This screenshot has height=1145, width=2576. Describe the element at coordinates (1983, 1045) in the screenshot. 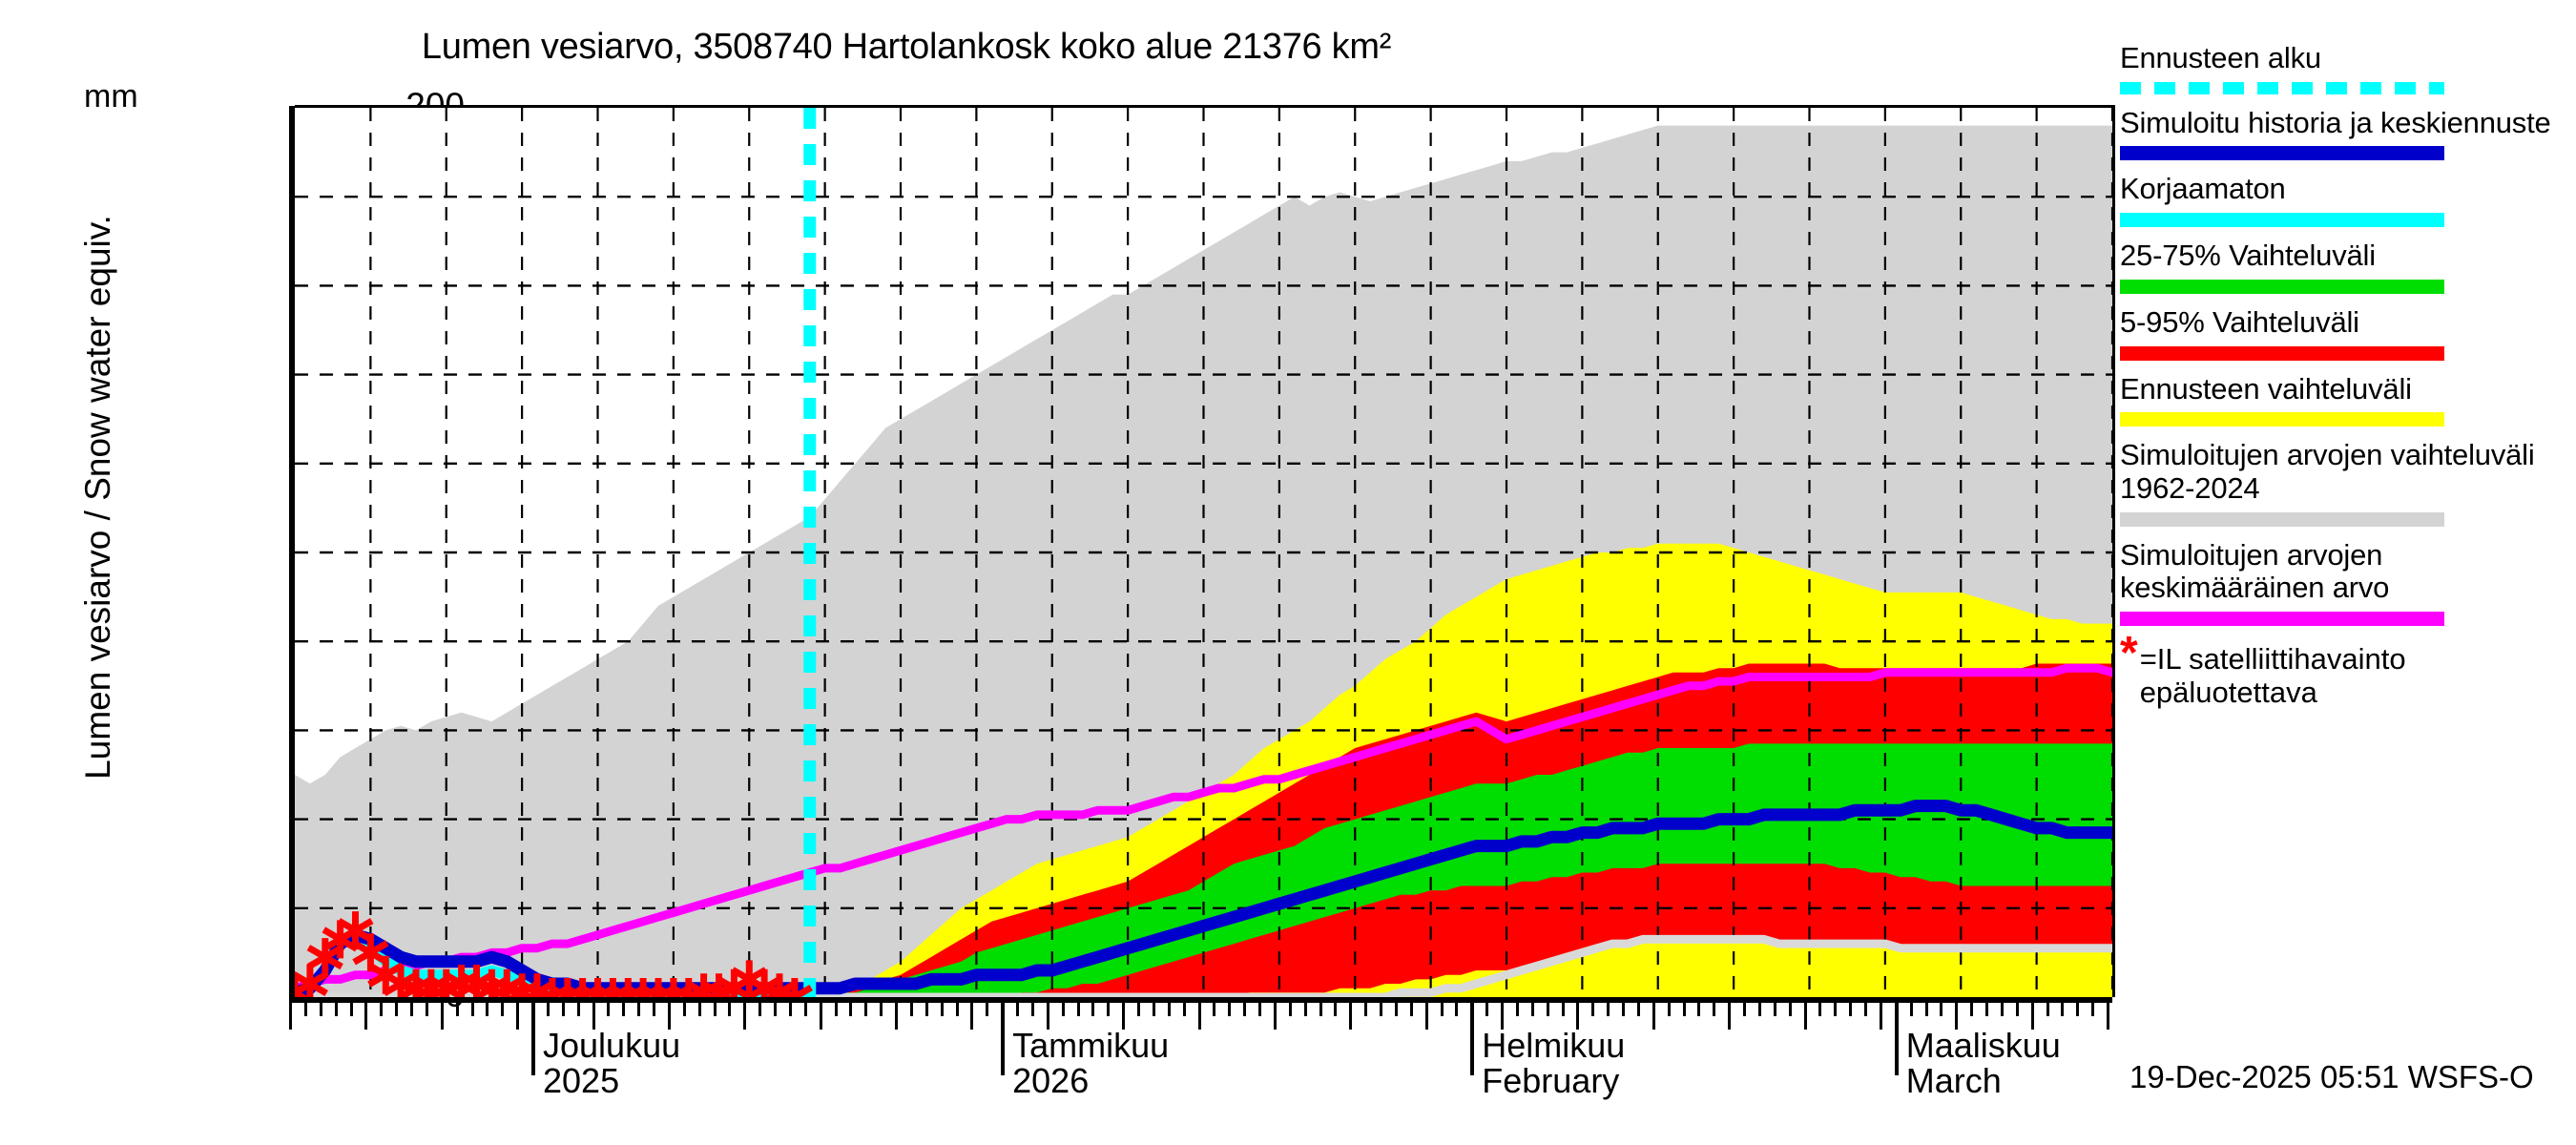

I see `x-axis-month-name: Maaliskuu` at that location.